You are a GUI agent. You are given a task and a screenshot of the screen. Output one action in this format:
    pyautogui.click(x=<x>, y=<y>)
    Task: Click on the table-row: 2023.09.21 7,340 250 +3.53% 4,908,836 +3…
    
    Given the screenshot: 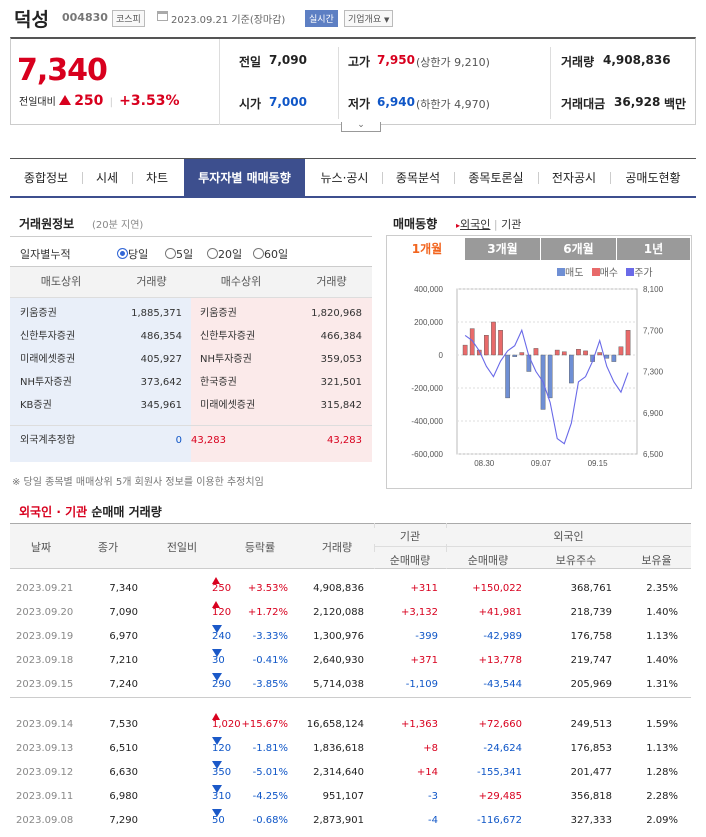 What is the action you would take?
    pyautogui.click(x=350, y=589)
    